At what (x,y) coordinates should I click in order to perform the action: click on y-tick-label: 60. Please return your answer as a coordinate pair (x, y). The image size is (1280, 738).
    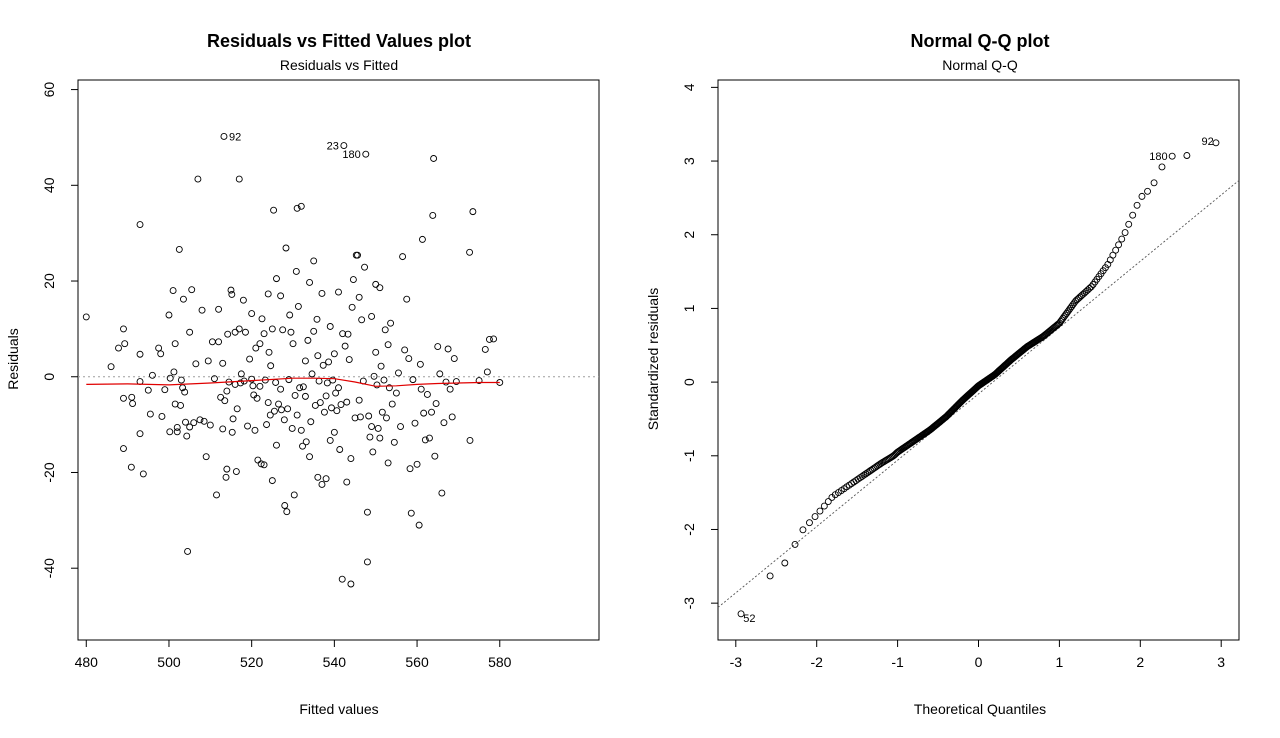
    Looking at the image, I should click on (49, 90).